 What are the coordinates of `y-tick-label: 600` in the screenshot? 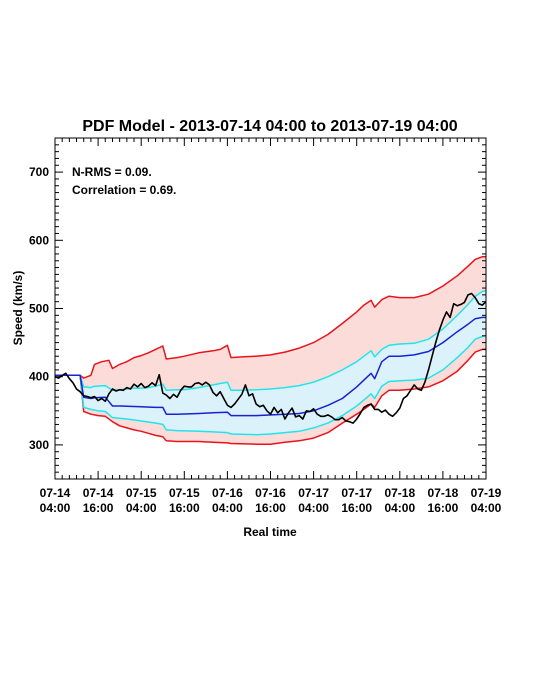 It's located at (39, 240).